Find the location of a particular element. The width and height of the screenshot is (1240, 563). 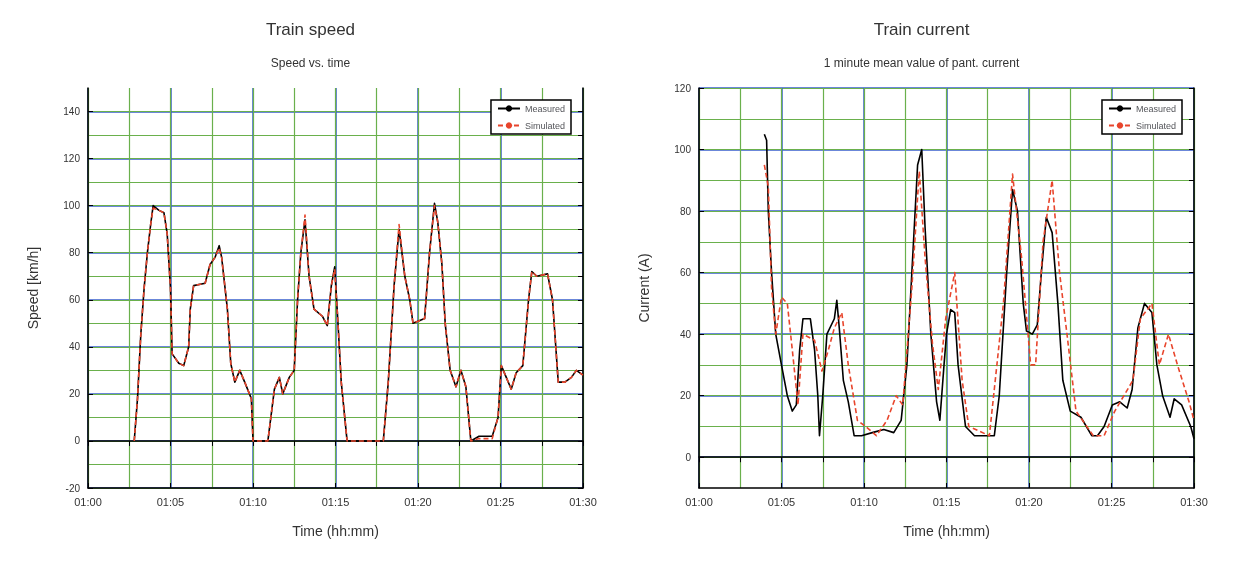

y-axis-title: Speed [km/h] is located at coordinates (33, 288).